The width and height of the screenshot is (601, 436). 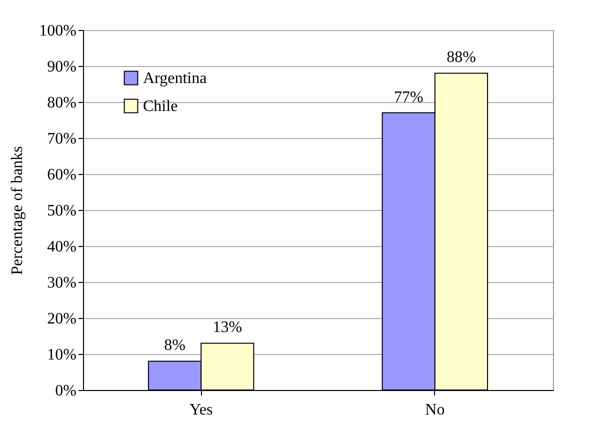 I want to click on y-tick-label: 0%, so click(x=65, y=391).